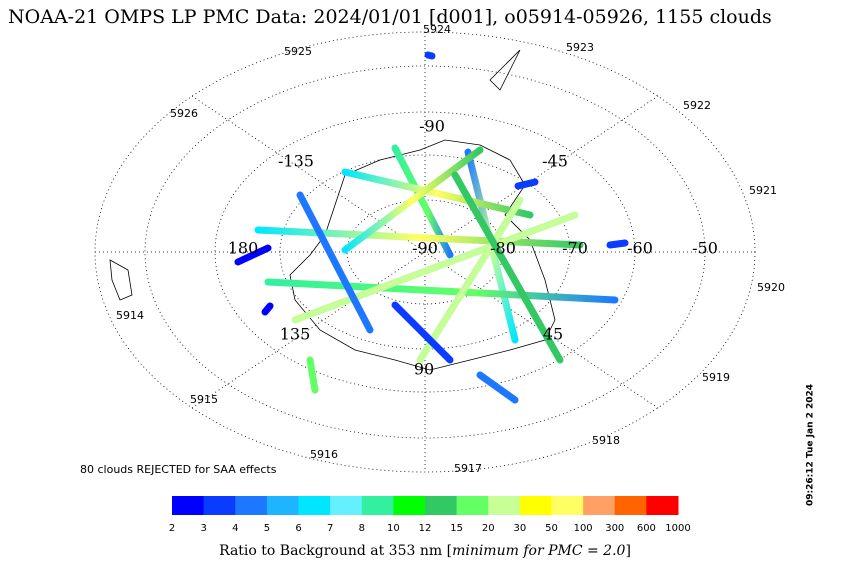 The image size is (848, 569). I want to click on colorbar-label: 20, so click(488, 528).